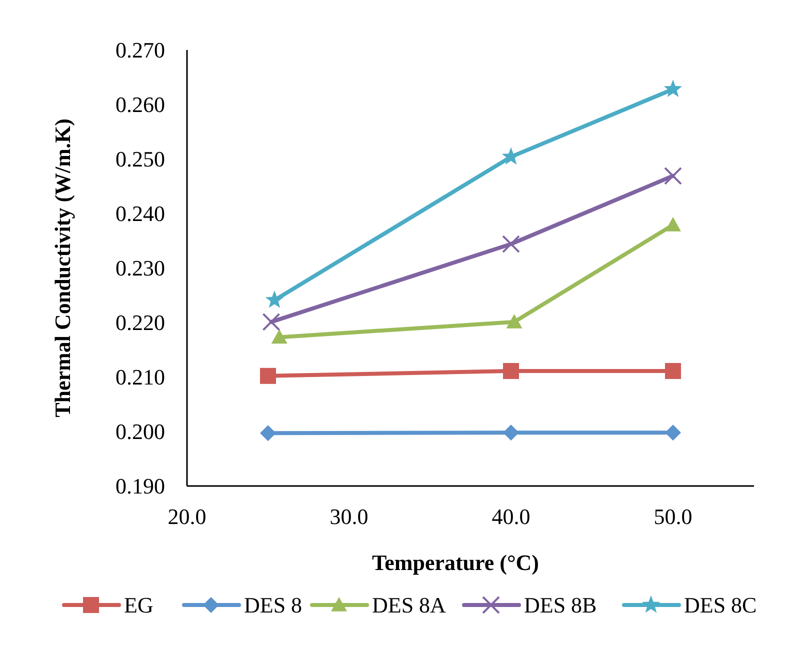  What do you see at coordinates (140, 268) in the screenshot?
I see `y-tick-label: 0.230` at bounding box center [140, 268].